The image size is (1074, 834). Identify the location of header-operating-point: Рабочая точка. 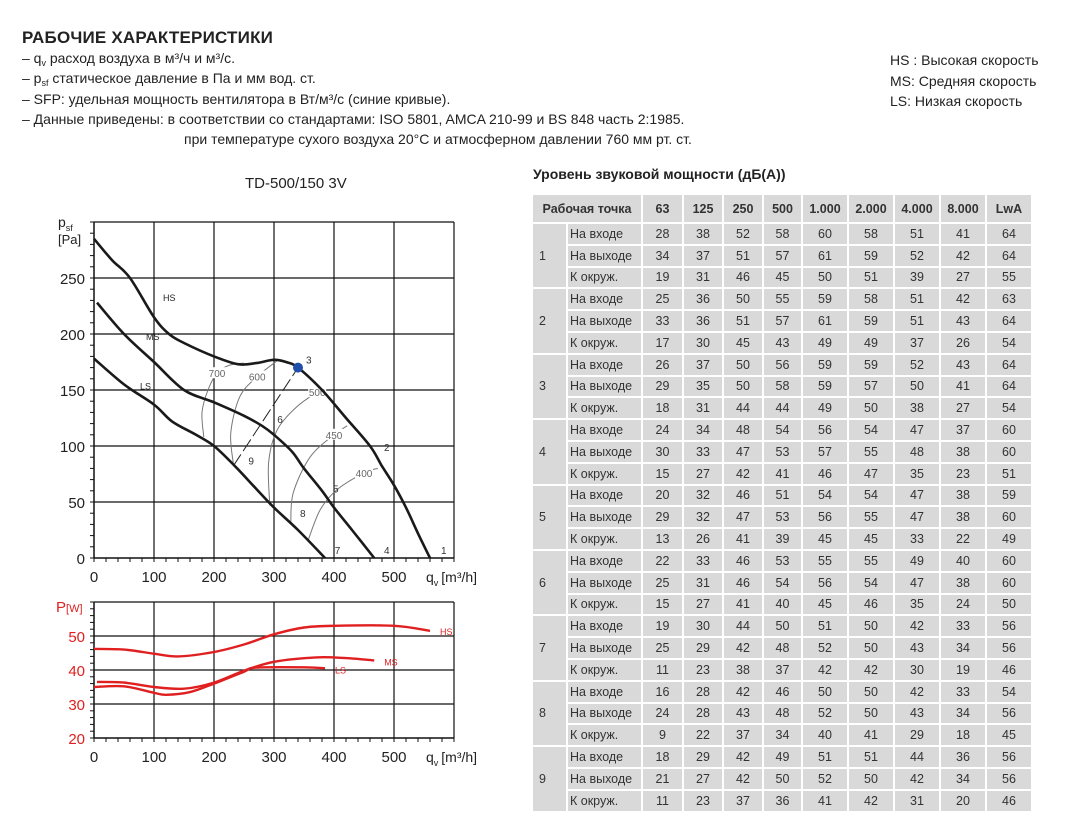
(587, 208).